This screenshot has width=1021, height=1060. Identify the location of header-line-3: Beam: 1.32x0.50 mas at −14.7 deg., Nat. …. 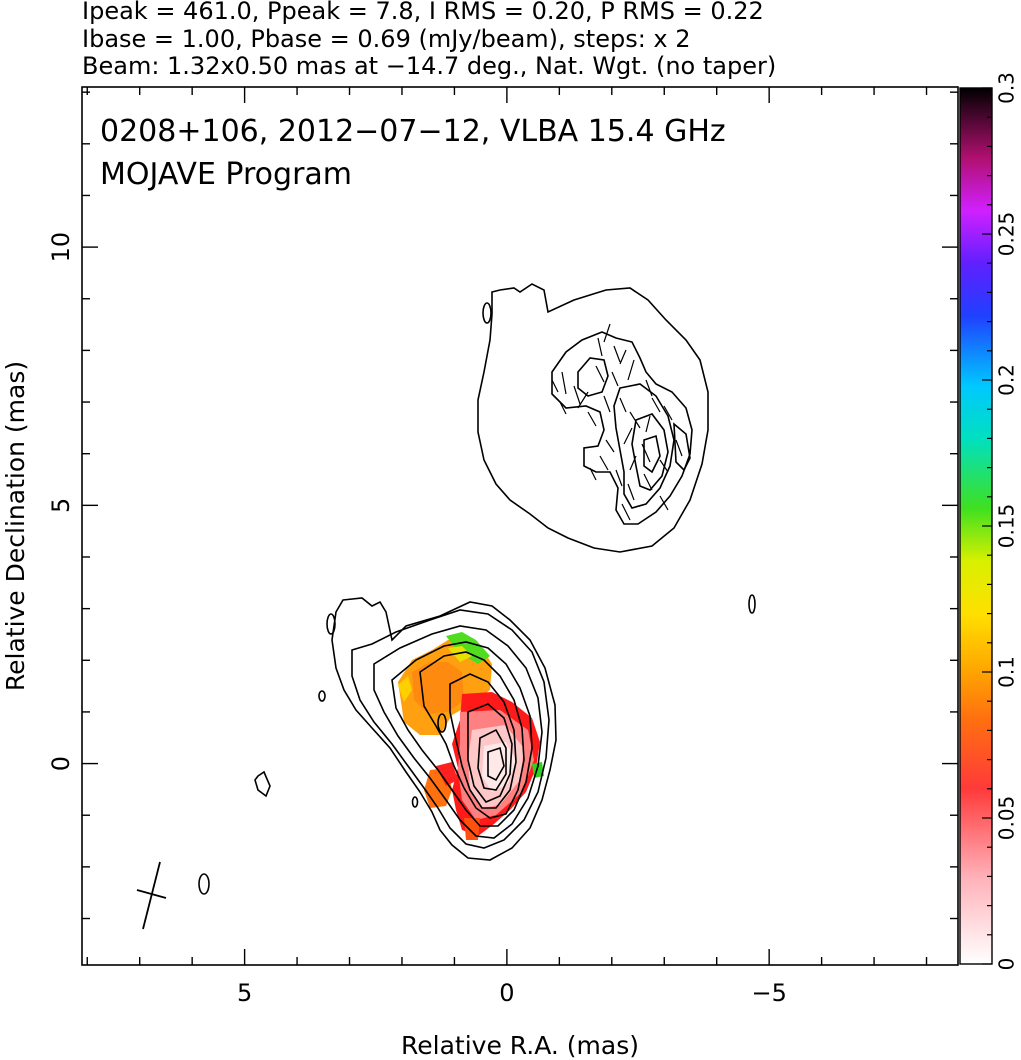
(429, 66).